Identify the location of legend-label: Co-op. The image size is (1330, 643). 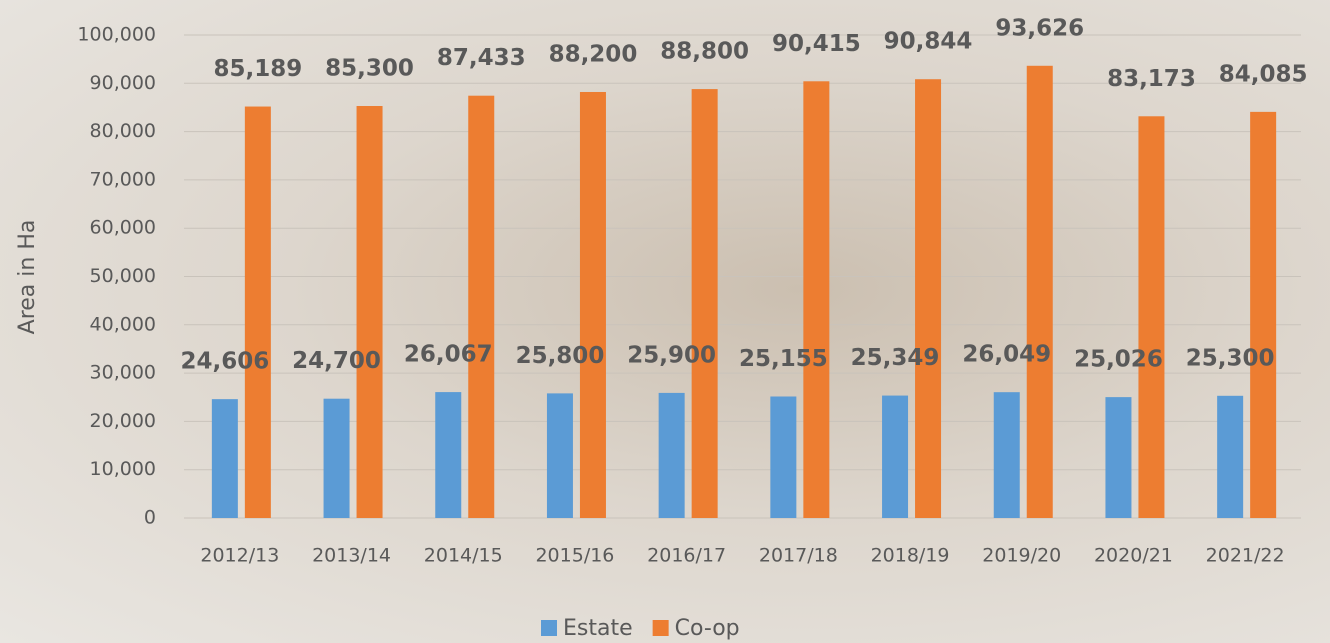
(707, 628).